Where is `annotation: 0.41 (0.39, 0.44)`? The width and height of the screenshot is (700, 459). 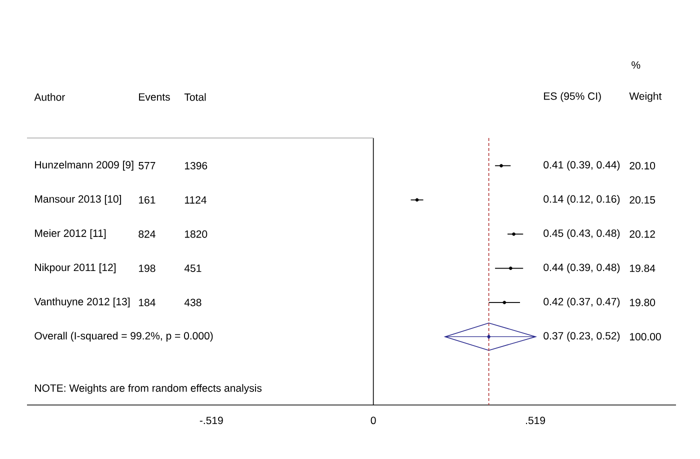
annotation: 0.41 (0.39, 0.44) is located at coordinates (582, 165).